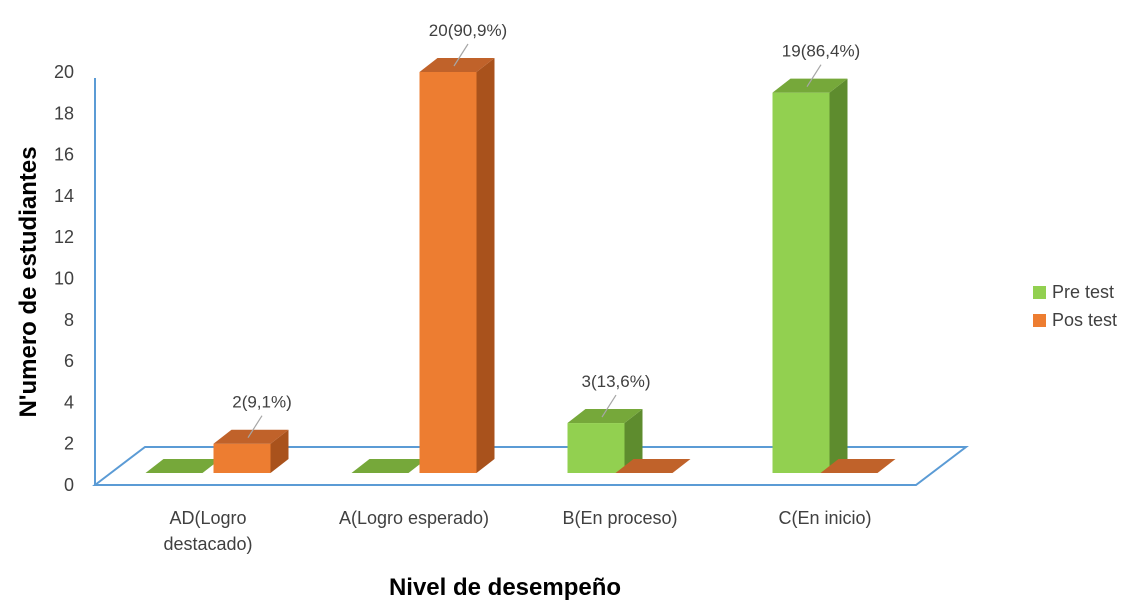 The height and width of the screenshot is (608, 1134). What do you see at coordinates (207, 544) in the screenshot?
I see `category-label: destacado)` at bounding box center [207, 544].